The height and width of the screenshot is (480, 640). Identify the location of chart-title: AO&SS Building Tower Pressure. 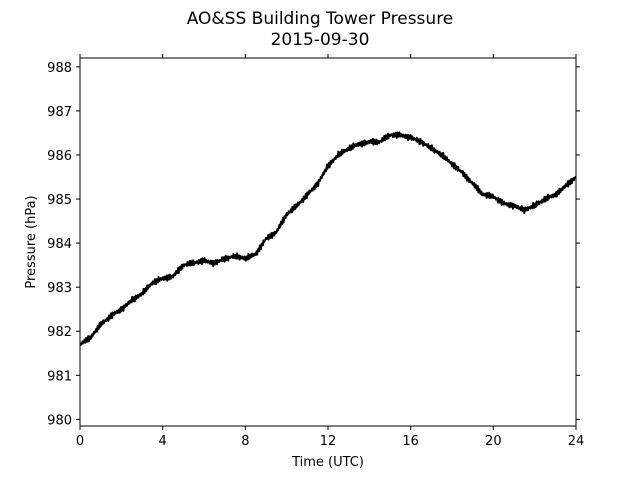
(320, 19).